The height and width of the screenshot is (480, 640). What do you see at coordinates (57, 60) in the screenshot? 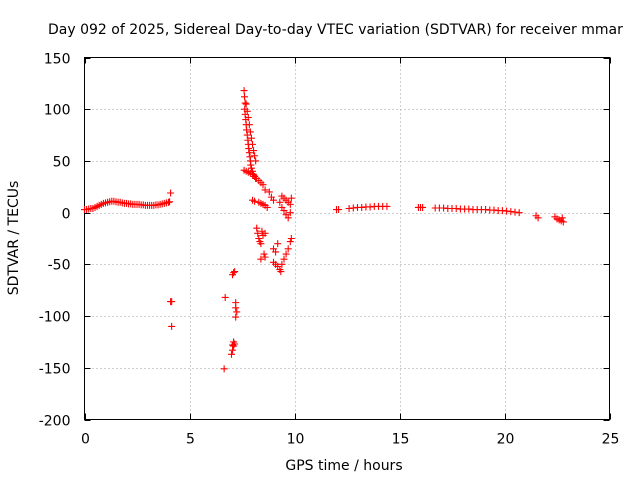
I see `y-tick-label: 150` at bounding box center [57, 60].